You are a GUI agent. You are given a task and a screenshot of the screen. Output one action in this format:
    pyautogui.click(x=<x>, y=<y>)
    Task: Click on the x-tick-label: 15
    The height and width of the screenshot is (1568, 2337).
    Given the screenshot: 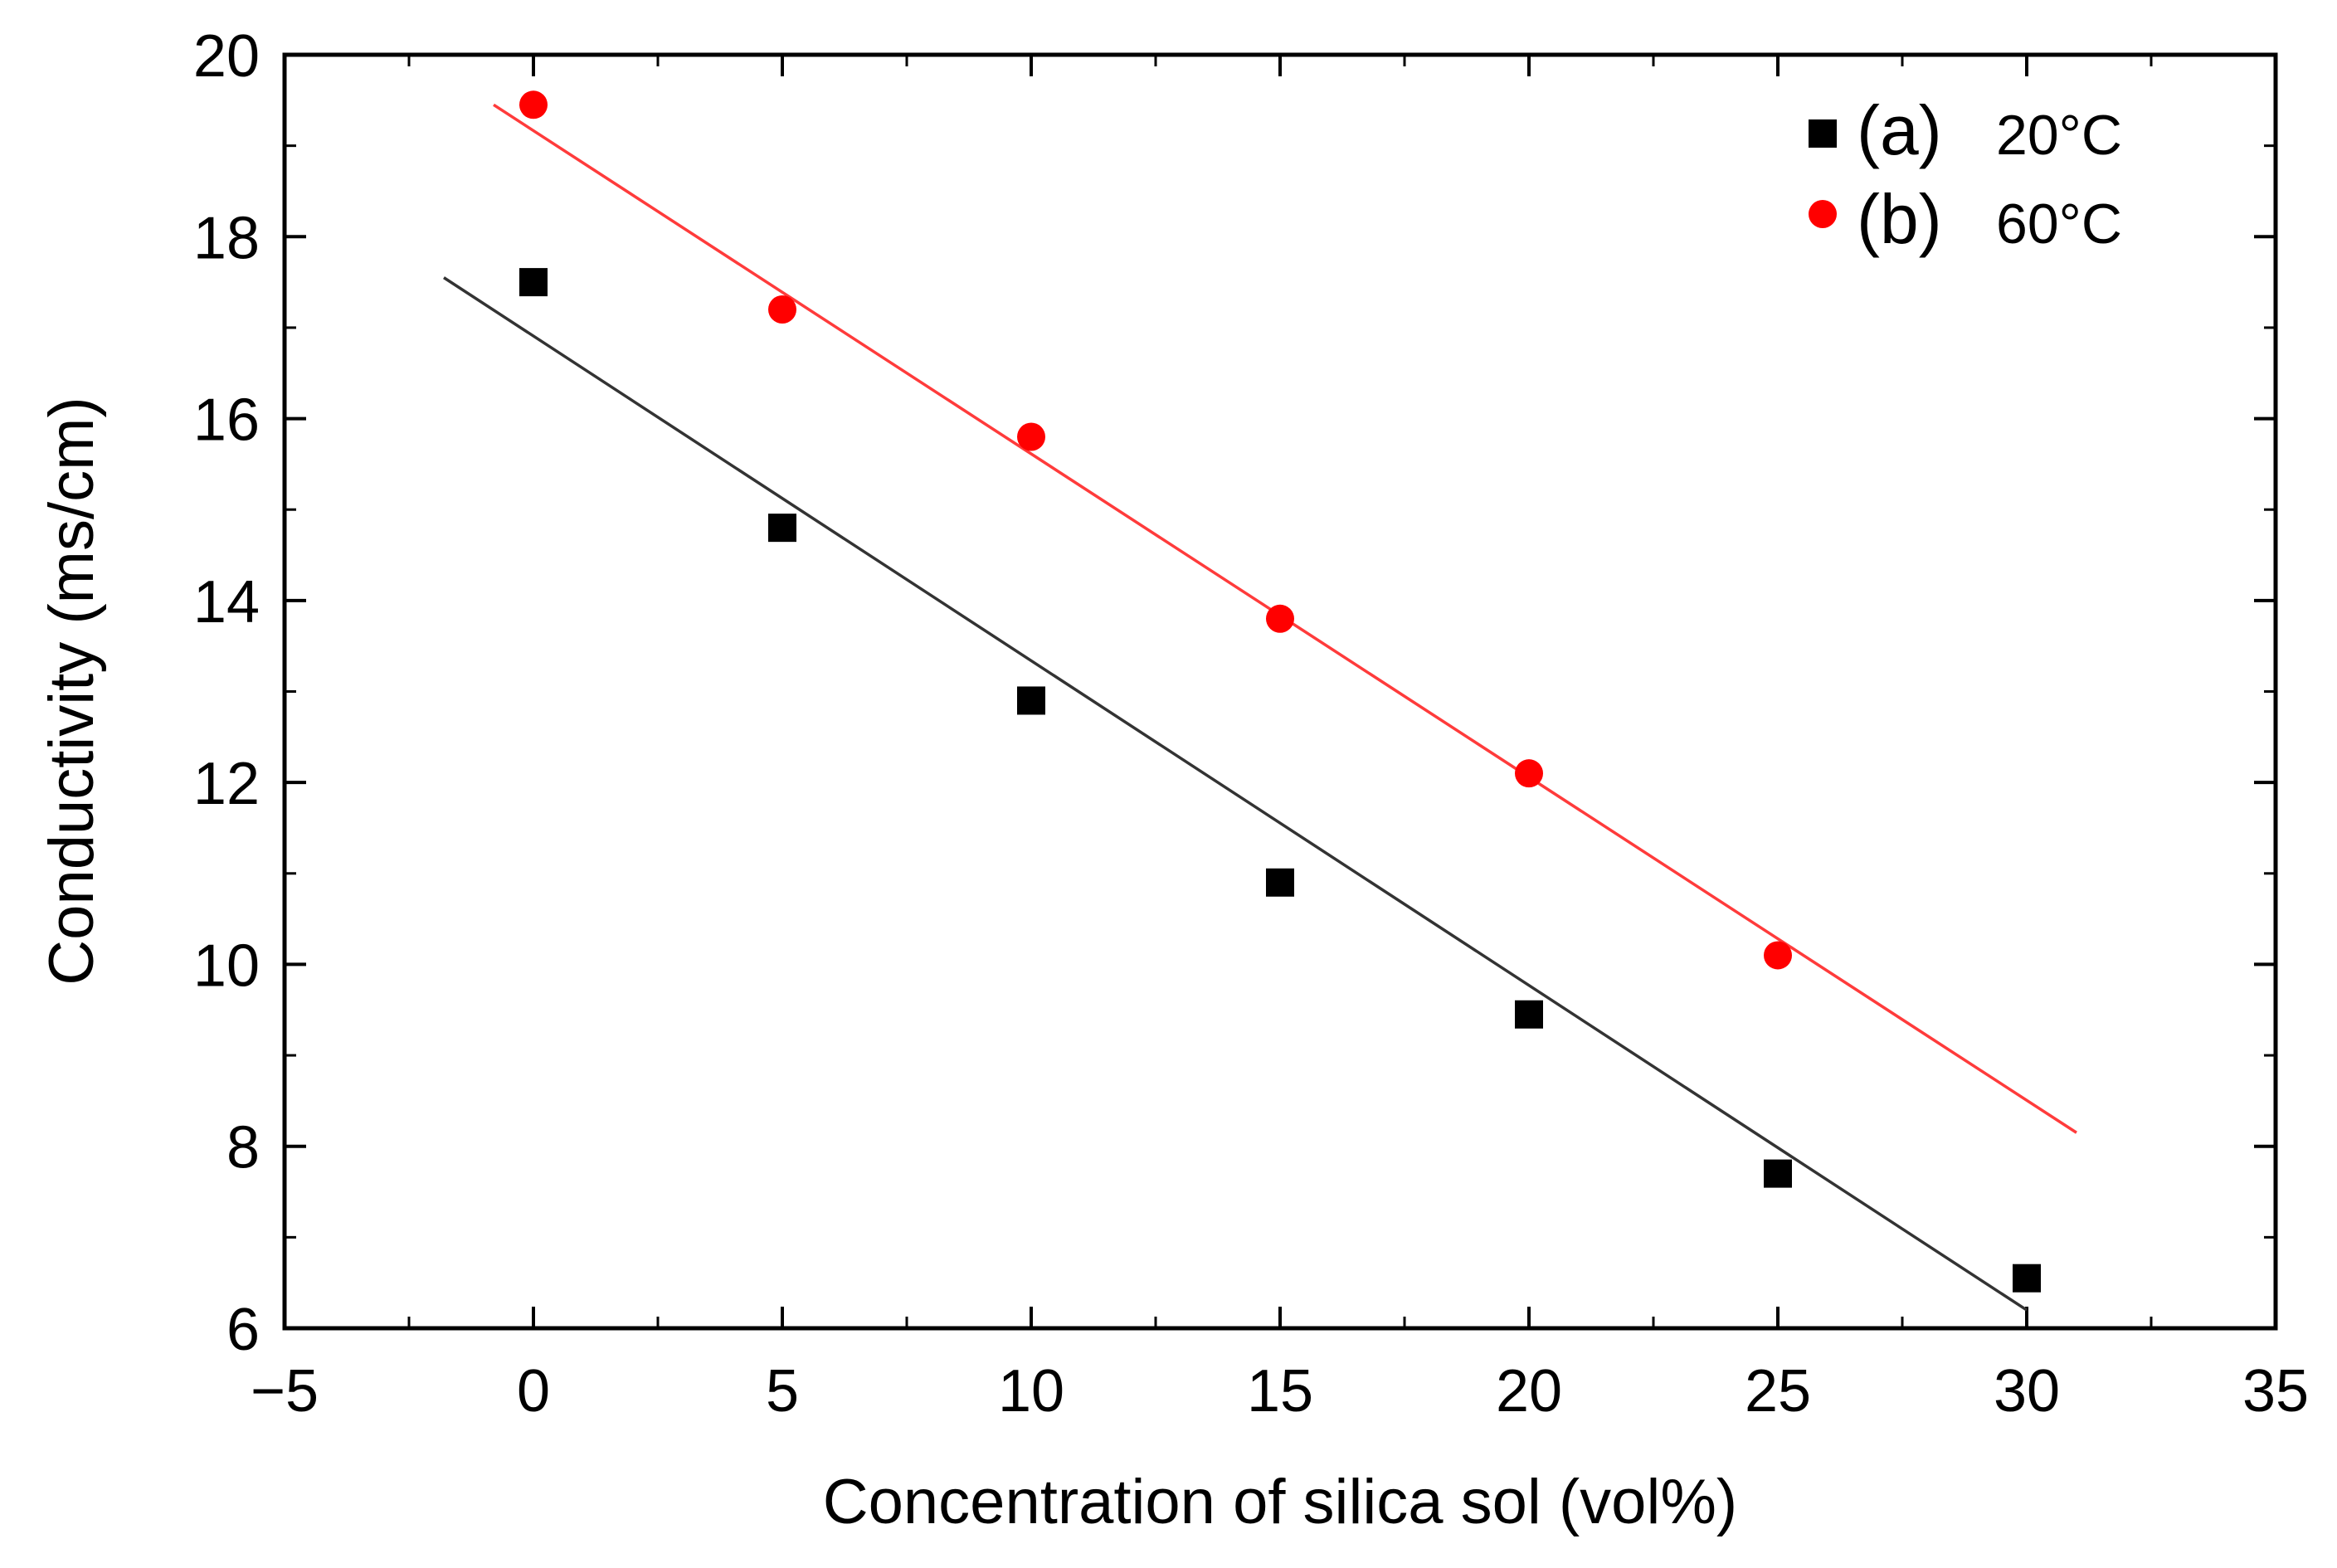 What is the action you would take?
    pyautogui.click(x=1280, y=1391)
    